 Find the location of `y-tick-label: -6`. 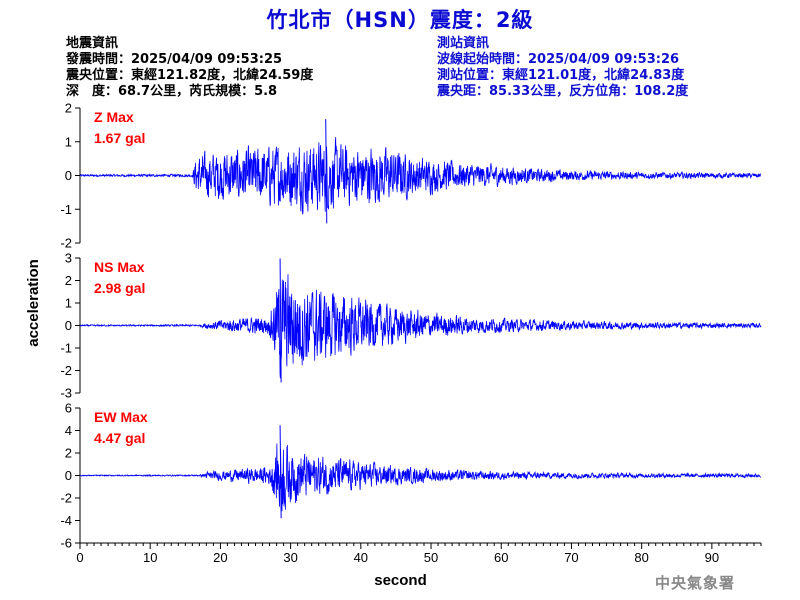

y-tick-label: -6 is located at coordinates (66, 543).